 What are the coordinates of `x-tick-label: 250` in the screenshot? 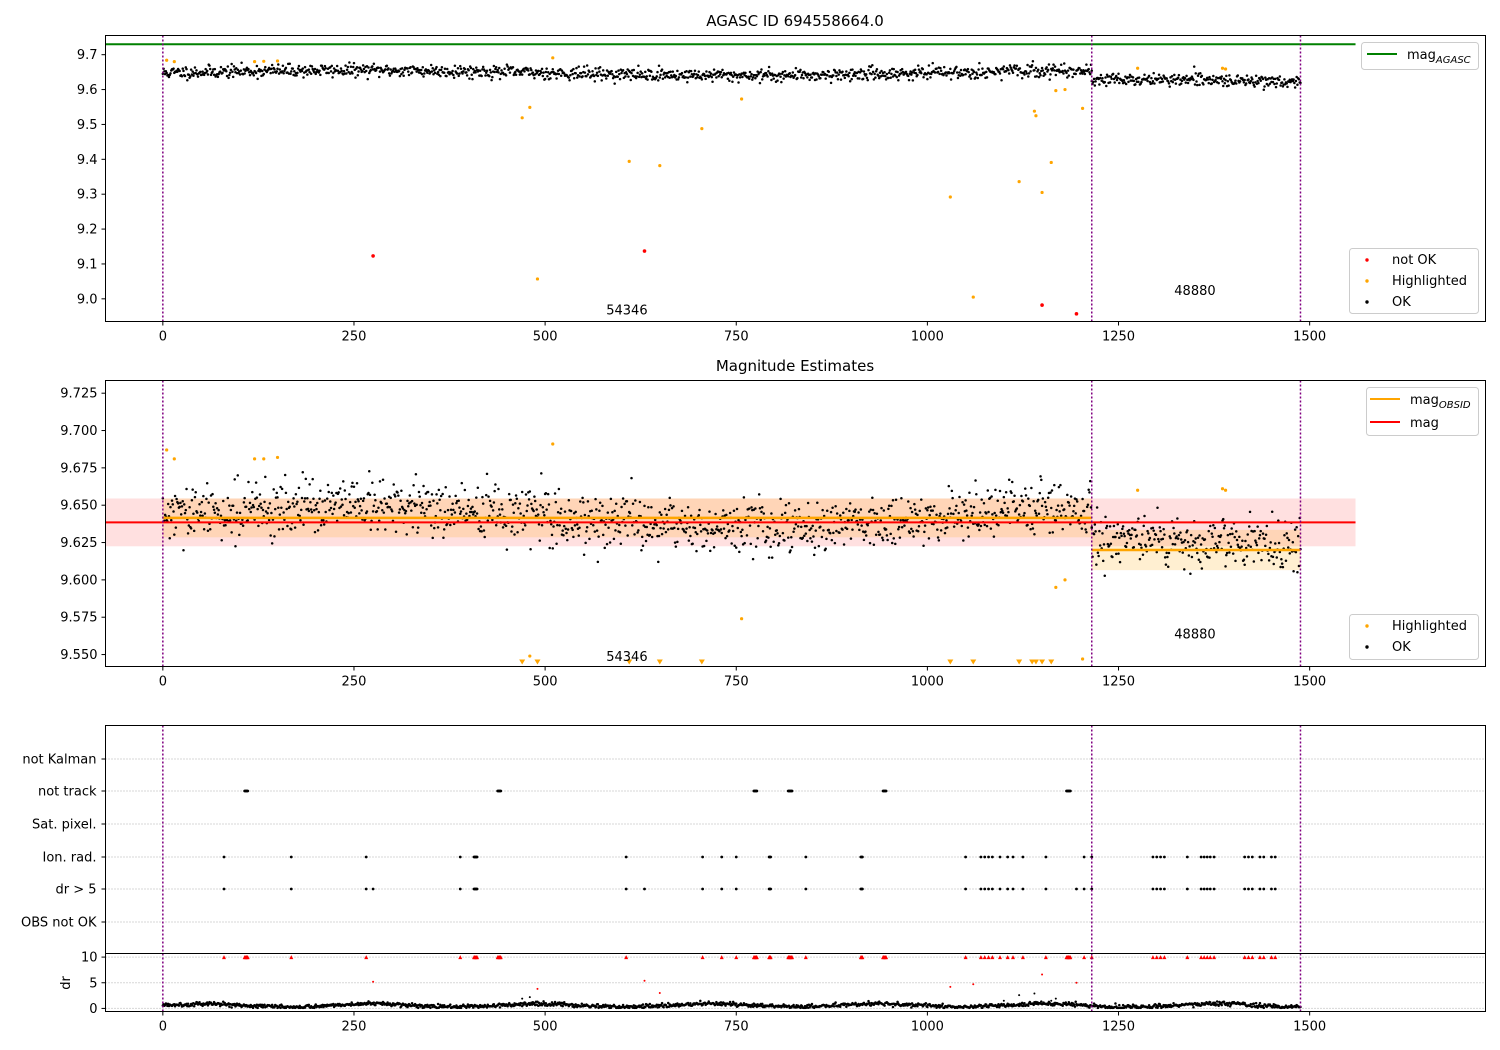 It's located at (354, 1027).